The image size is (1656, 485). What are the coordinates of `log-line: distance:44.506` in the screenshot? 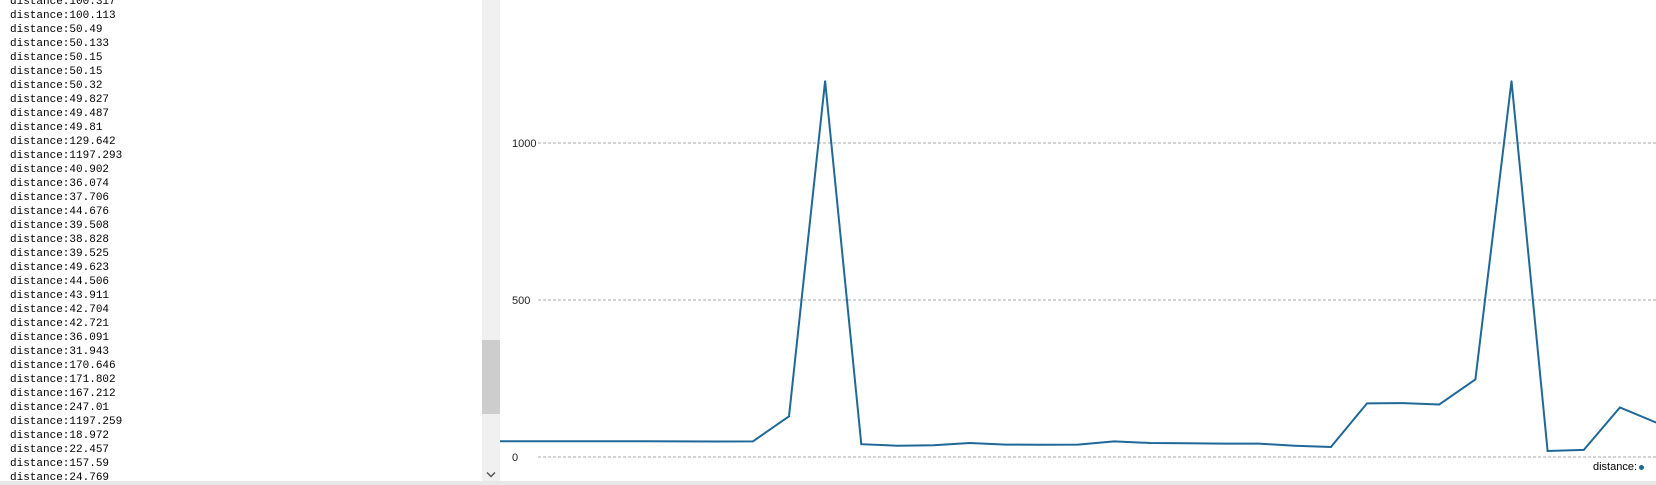 It's located at (60, 282).